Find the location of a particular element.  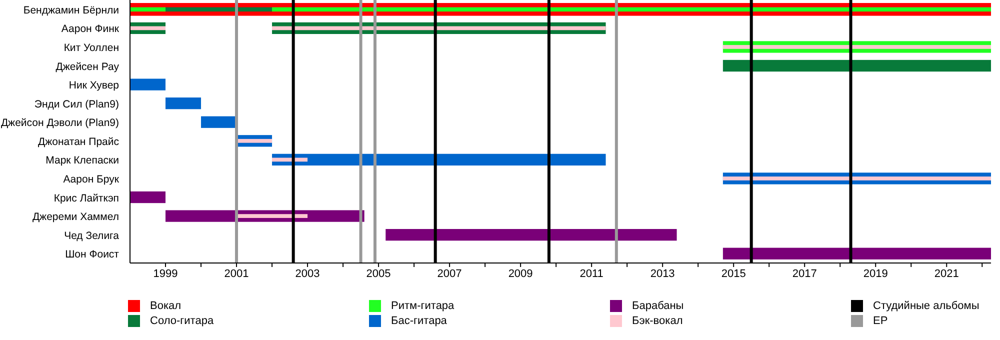

legend-label: Бас-гитара is located at coordinates (419, 320).